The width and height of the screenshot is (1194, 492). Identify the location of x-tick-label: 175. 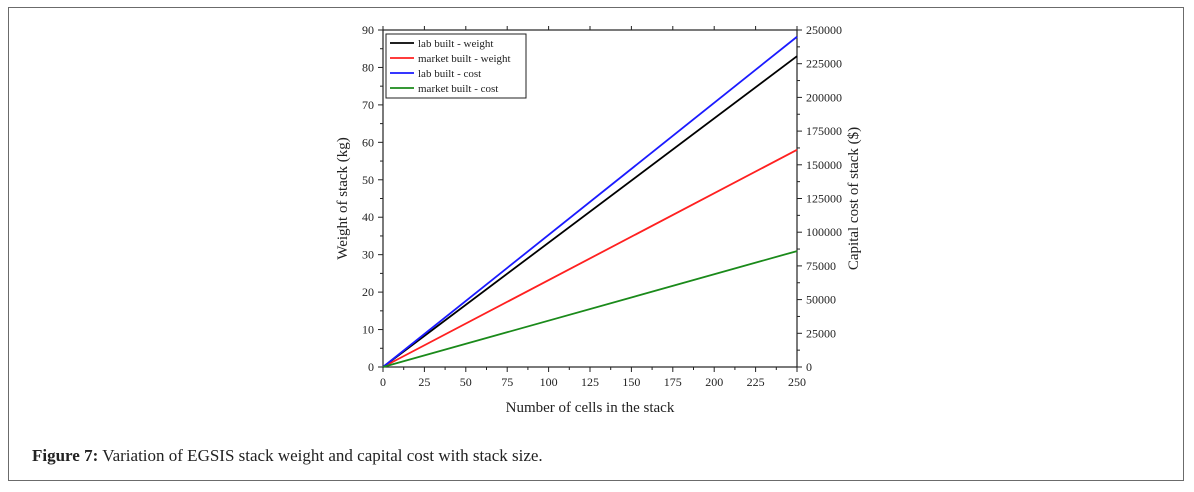
(673, 382).